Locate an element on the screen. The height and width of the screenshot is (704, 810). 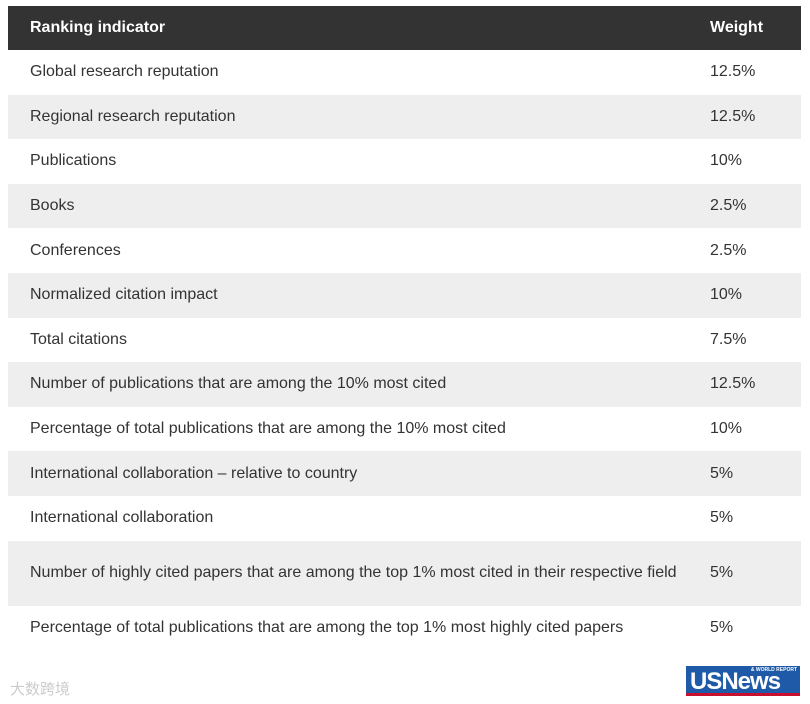
table-row: Normalized citation impact 10% is located at coordinates (404, 295).